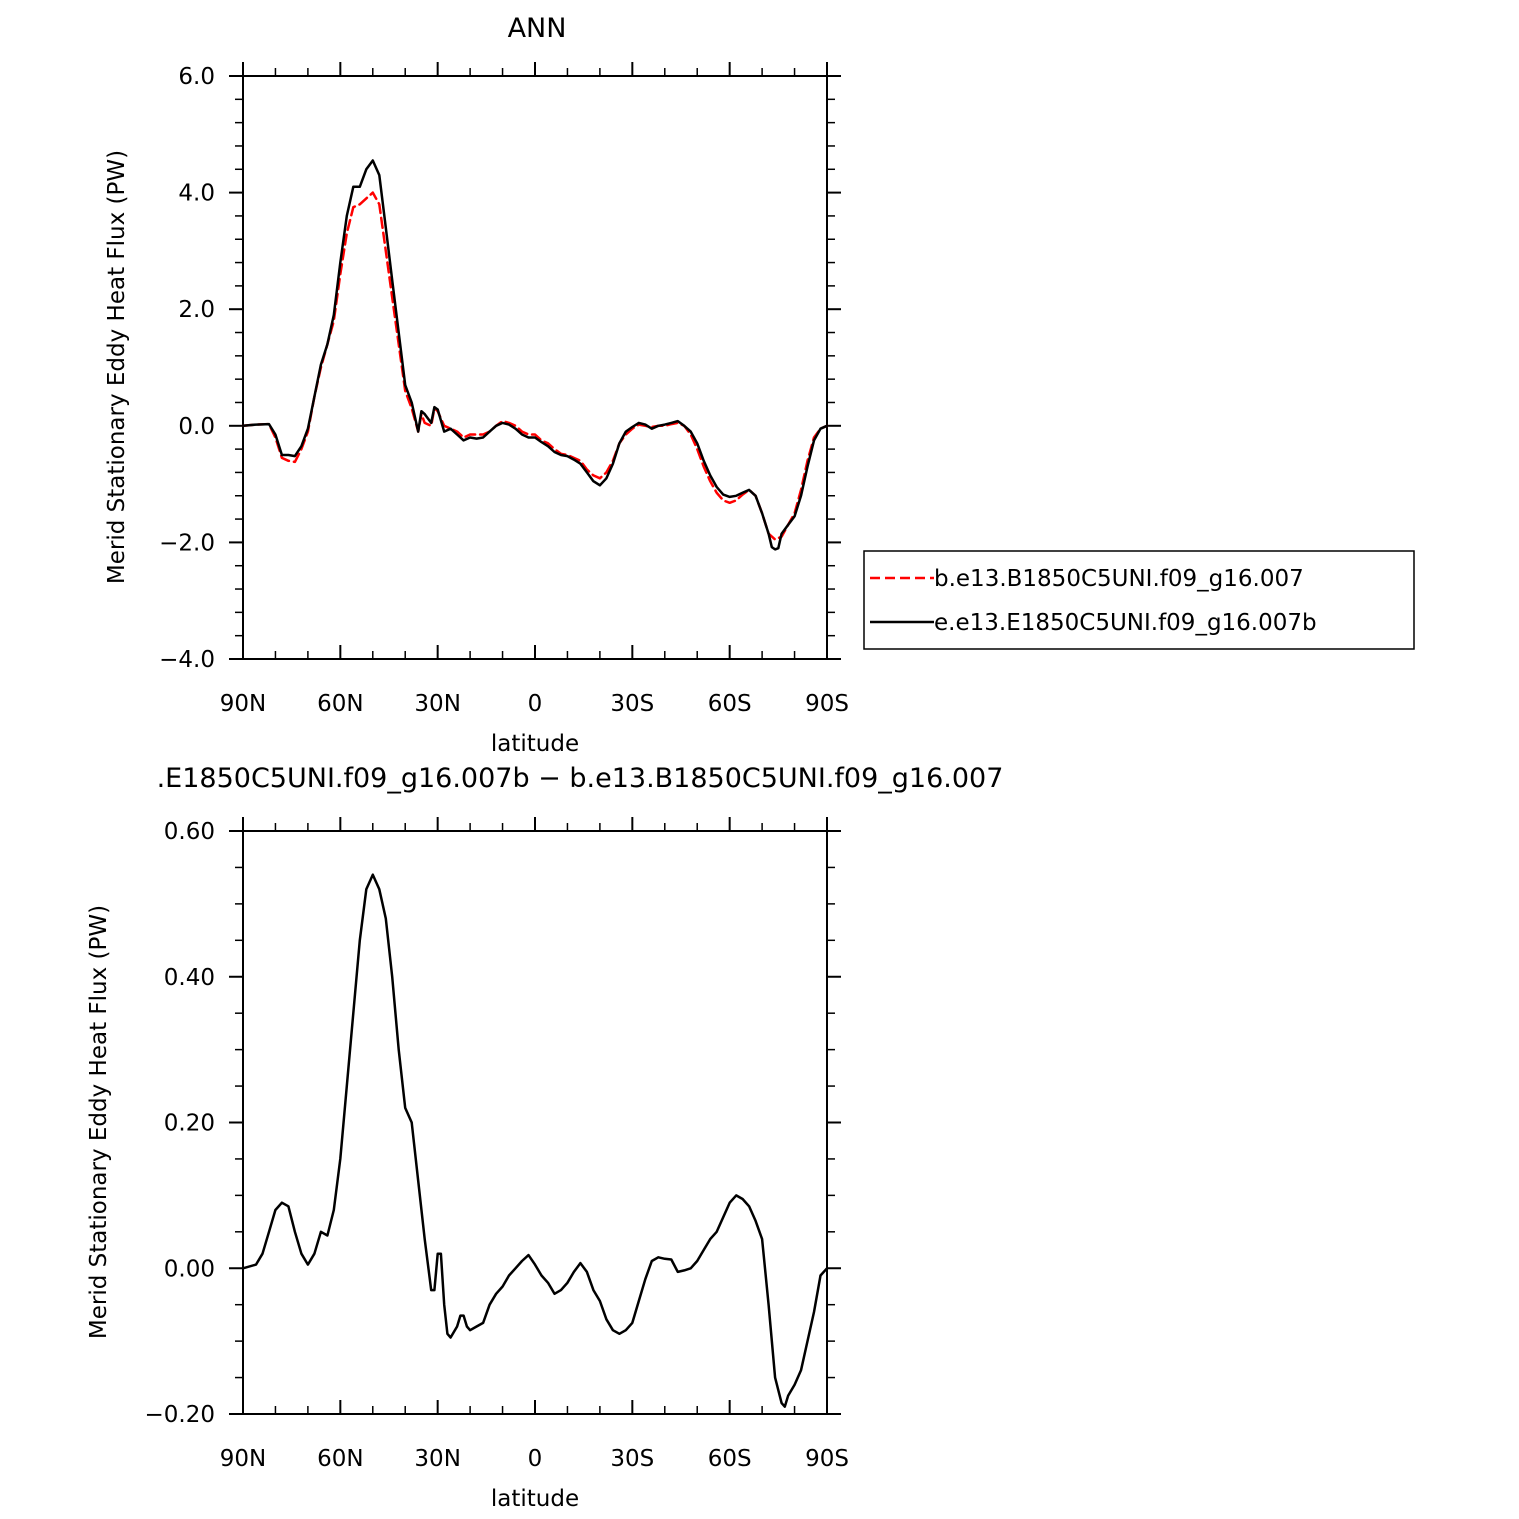 The width and height of the screenshot is (1519, 1519). I want to click on top-y-tick-labels: 6.0 4.0 2.0 0.0 −2.0 −4.0, so click(187, 368).